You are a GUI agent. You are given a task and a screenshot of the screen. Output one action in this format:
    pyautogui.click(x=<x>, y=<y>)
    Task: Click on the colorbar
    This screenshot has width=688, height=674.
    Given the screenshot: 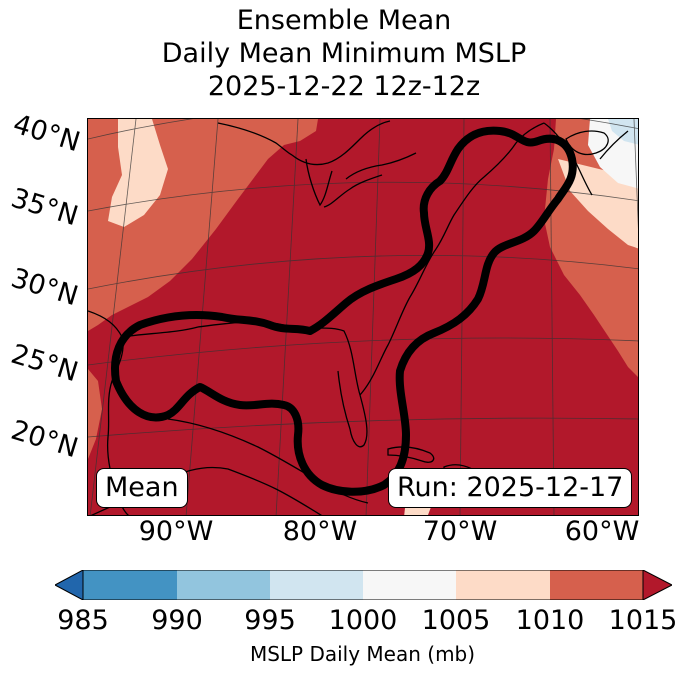 What is the action you would take?
    pyautogui.click(x=363, y=585)
    